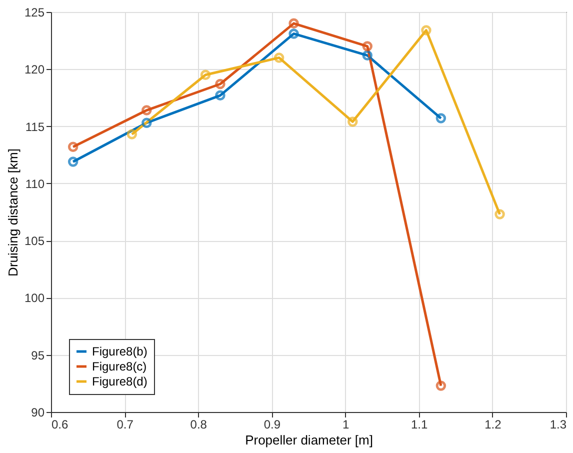 The width and height of the screenshot is (573, 453). I want to click on y-tick-label: 110, so click(35, 183).